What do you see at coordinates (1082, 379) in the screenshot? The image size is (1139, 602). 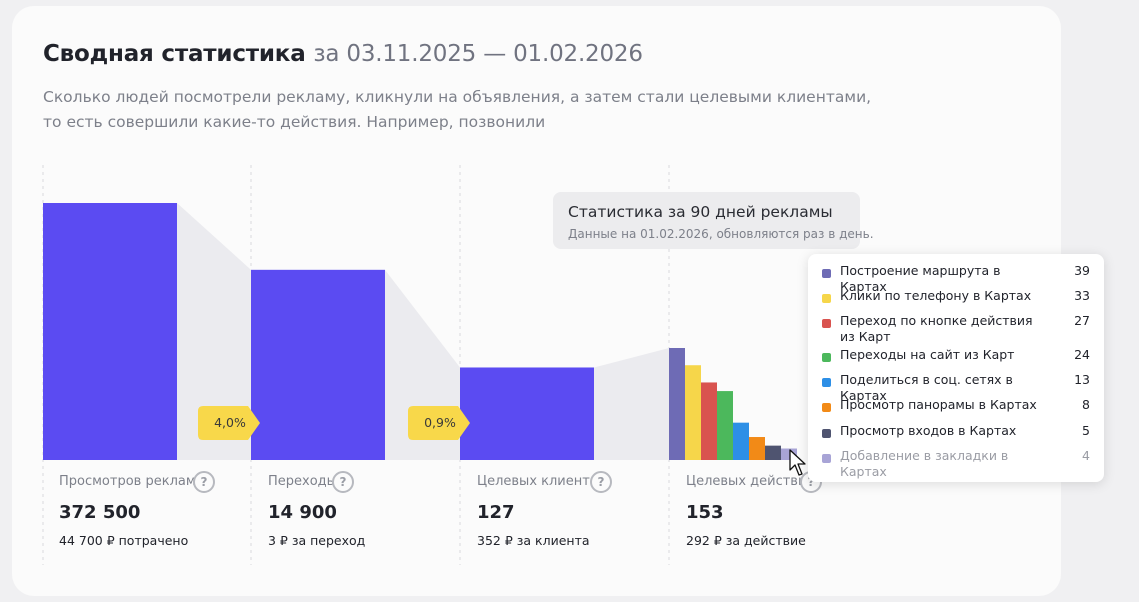 I see `legend-value: 13` at bounding box center [1082, 379].